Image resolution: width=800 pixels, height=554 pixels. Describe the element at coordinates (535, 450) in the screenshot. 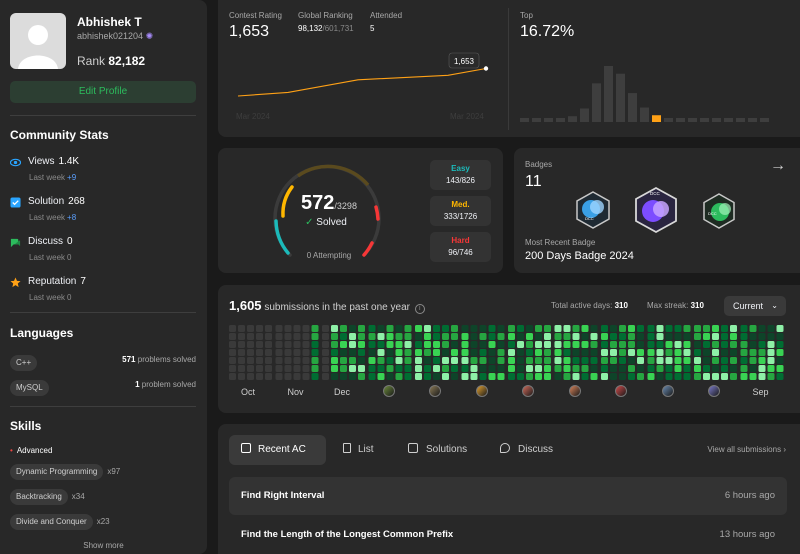

I see `tab-discuss: Discuss` at that location.